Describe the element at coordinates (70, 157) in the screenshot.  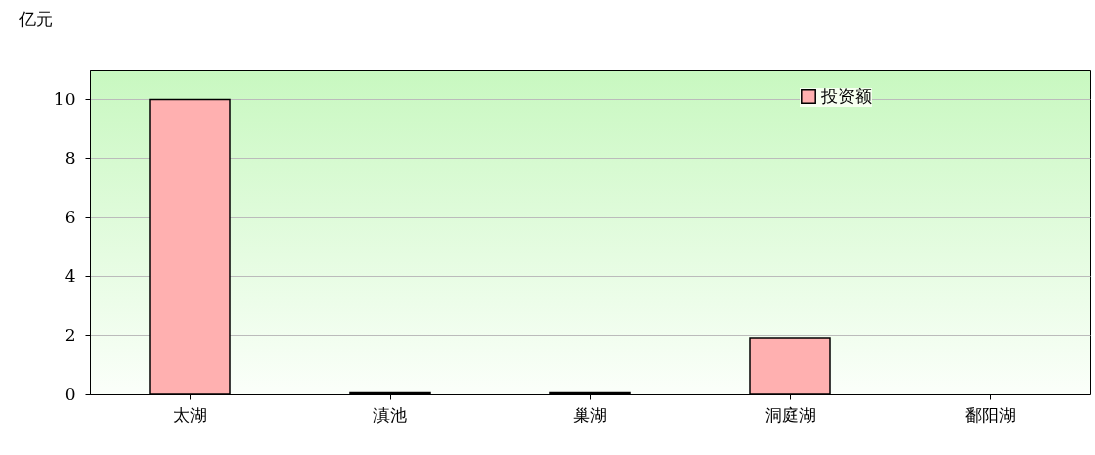
I see `y-tick-label: 8` at that location.